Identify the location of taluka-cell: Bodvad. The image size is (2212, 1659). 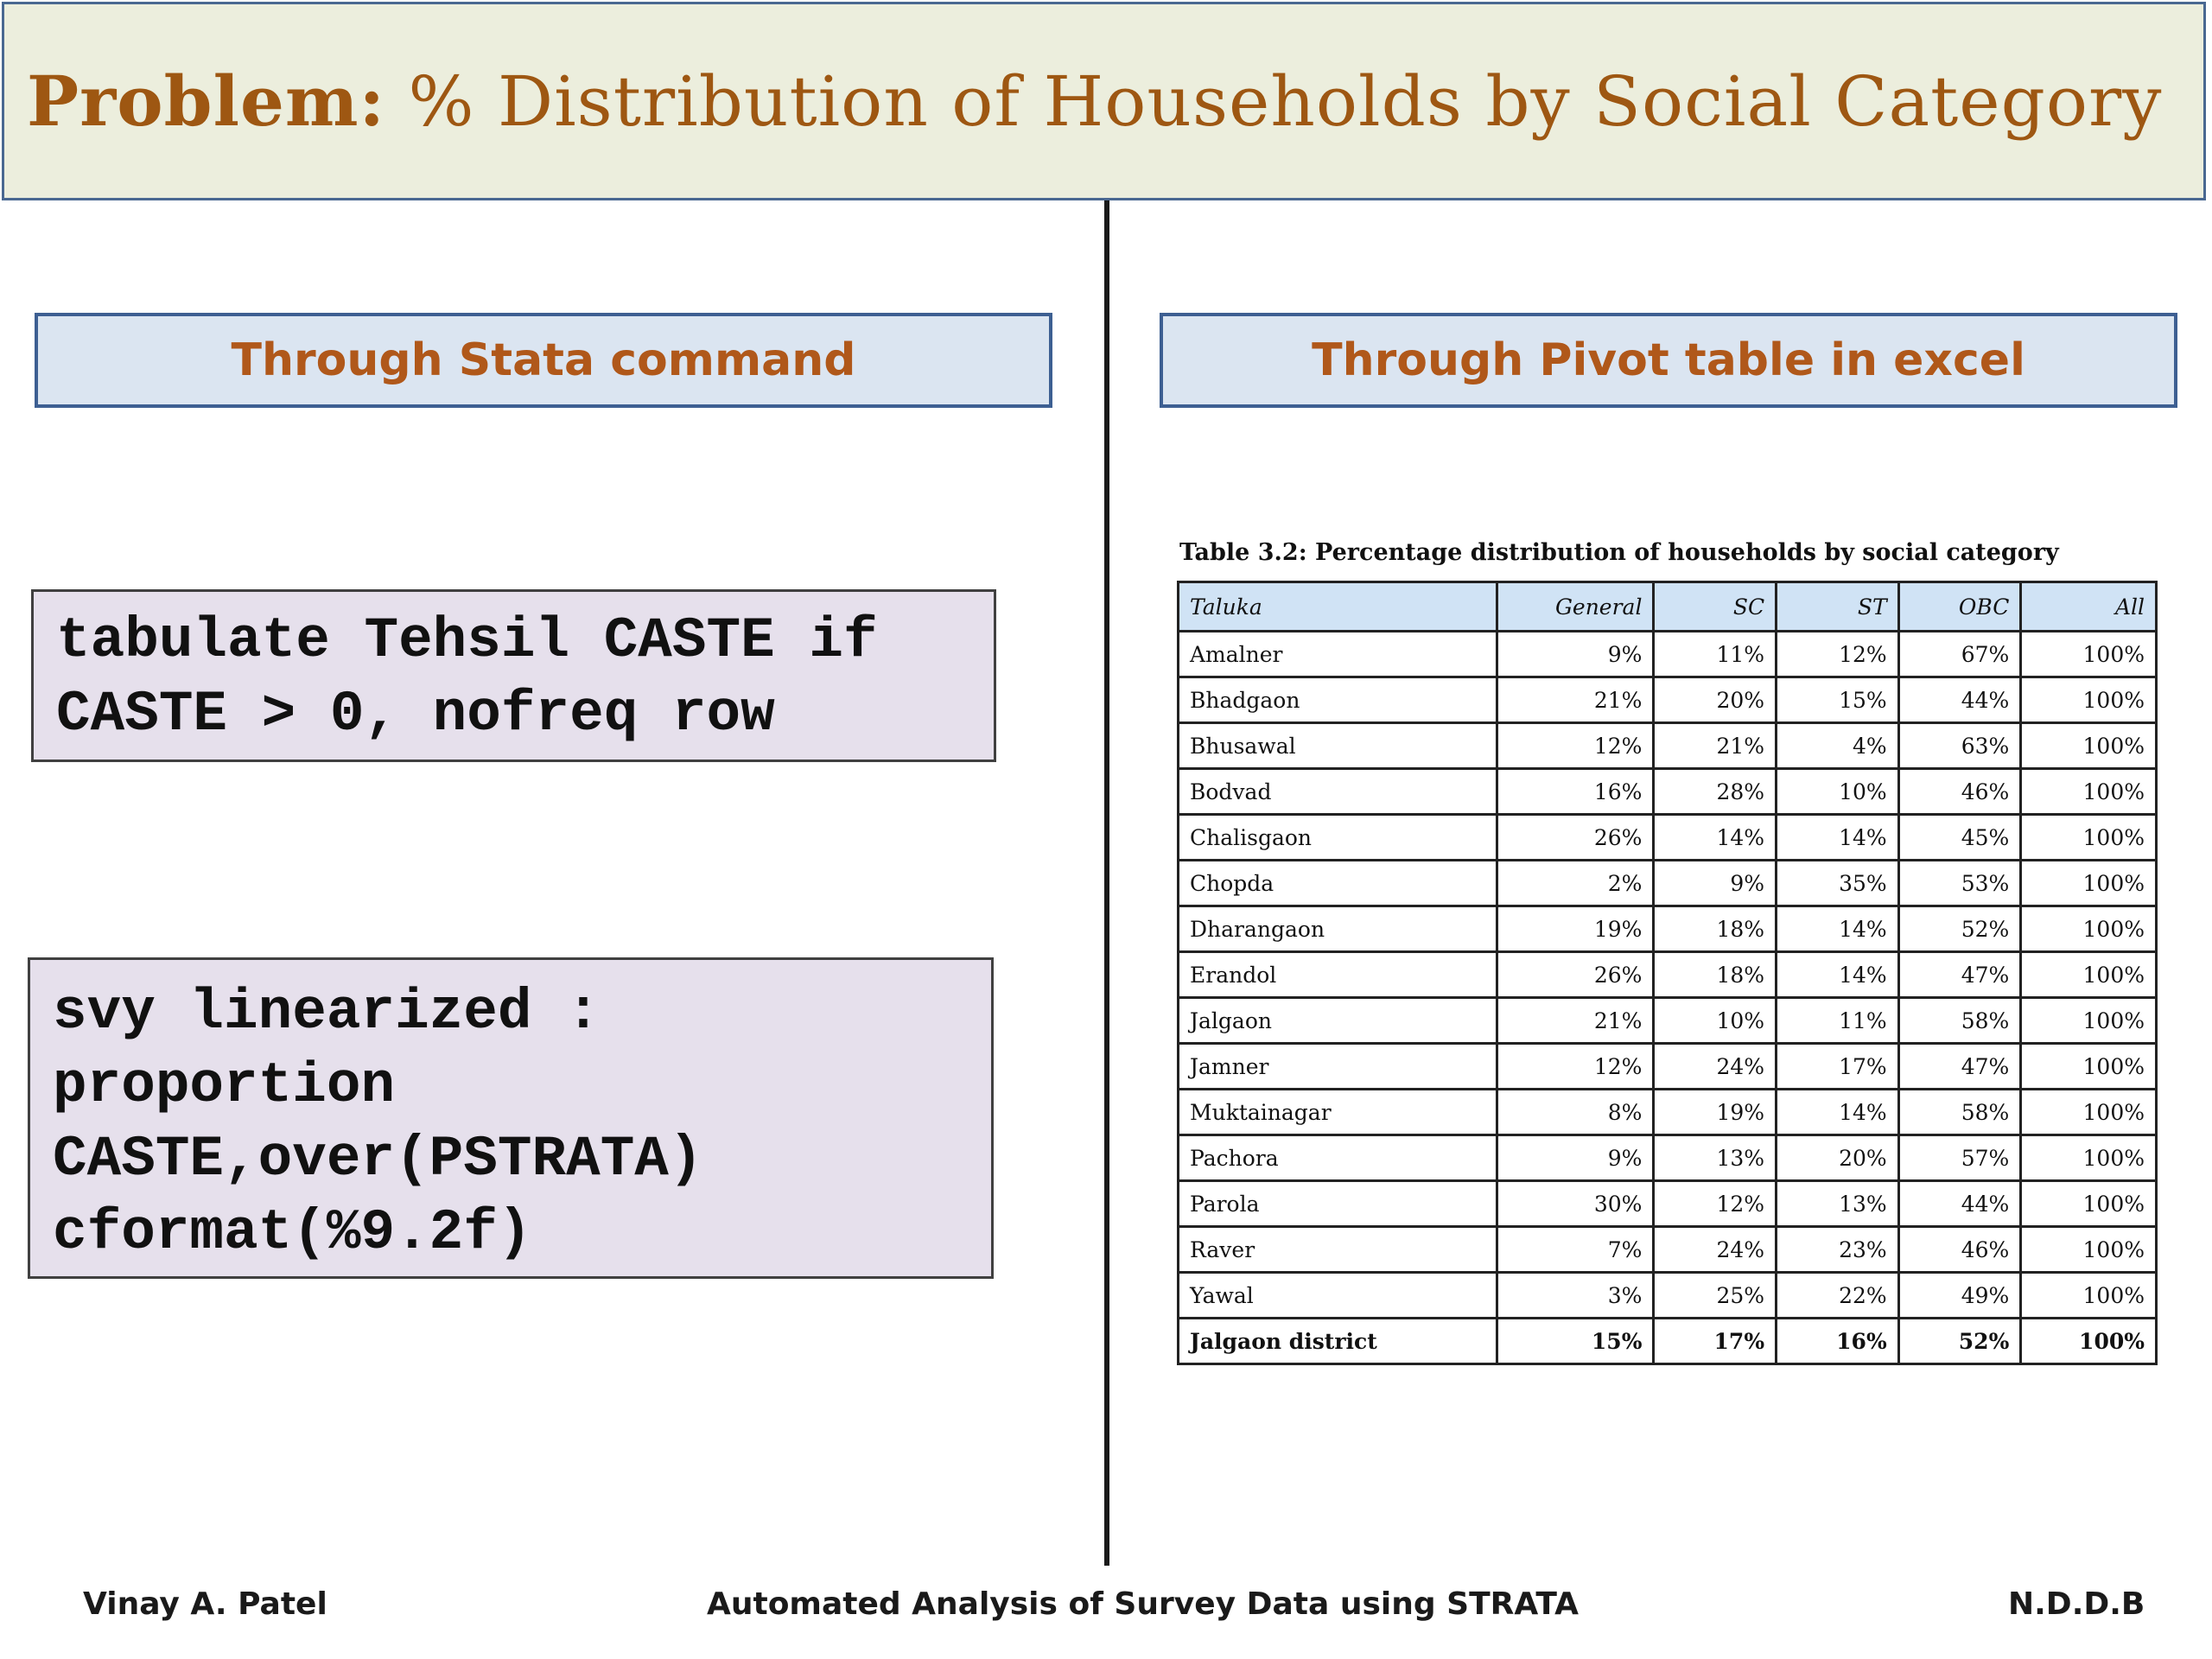
(1337, 791).